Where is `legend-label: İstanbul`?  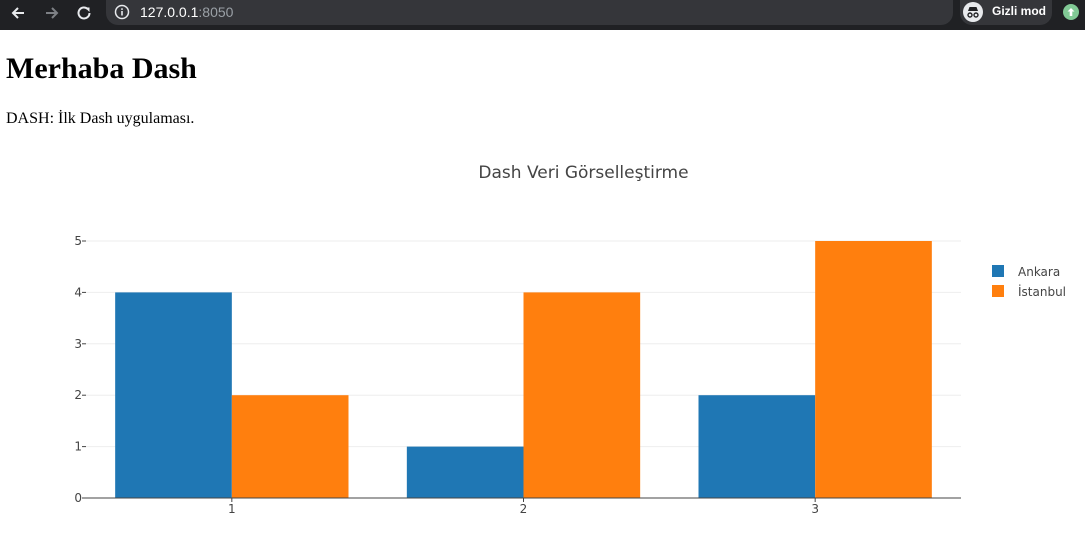
legend-label: İstanbul is located at coordinates (1042, 291).